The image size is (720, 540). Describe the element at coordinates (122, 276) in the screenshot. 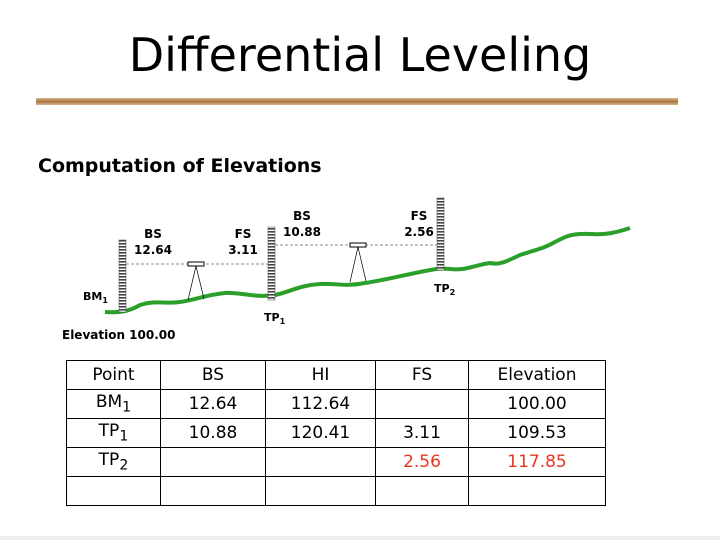

I see `level-rod-bm1` at that location.